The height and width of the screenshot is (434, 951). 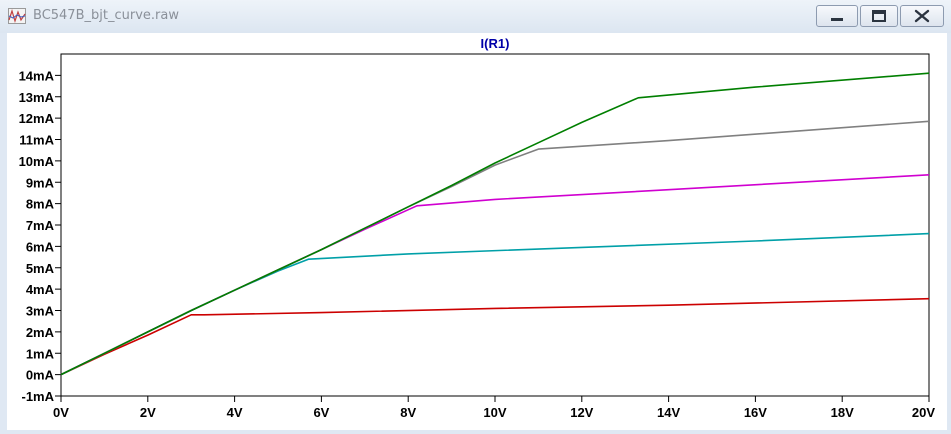 What do you see at coordinates (40, 375) in the screenshot?
I see `y-tick-label: 0mA` at bounding box center [40, 375].